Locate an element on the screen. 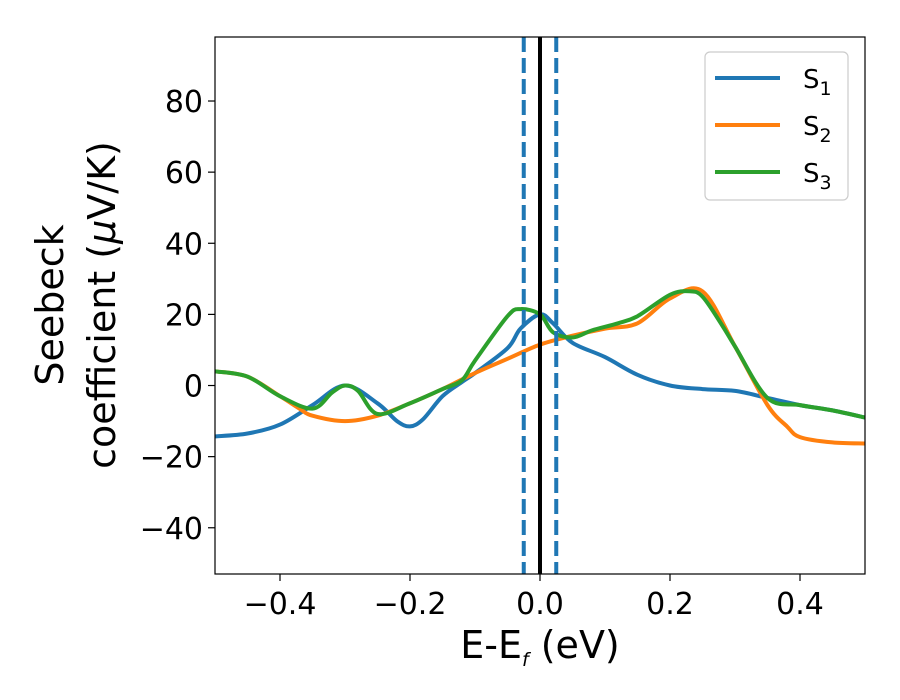 This screenshot has width=900, height=700. y-tick-label: −20 is located at coordinates (171, 458).